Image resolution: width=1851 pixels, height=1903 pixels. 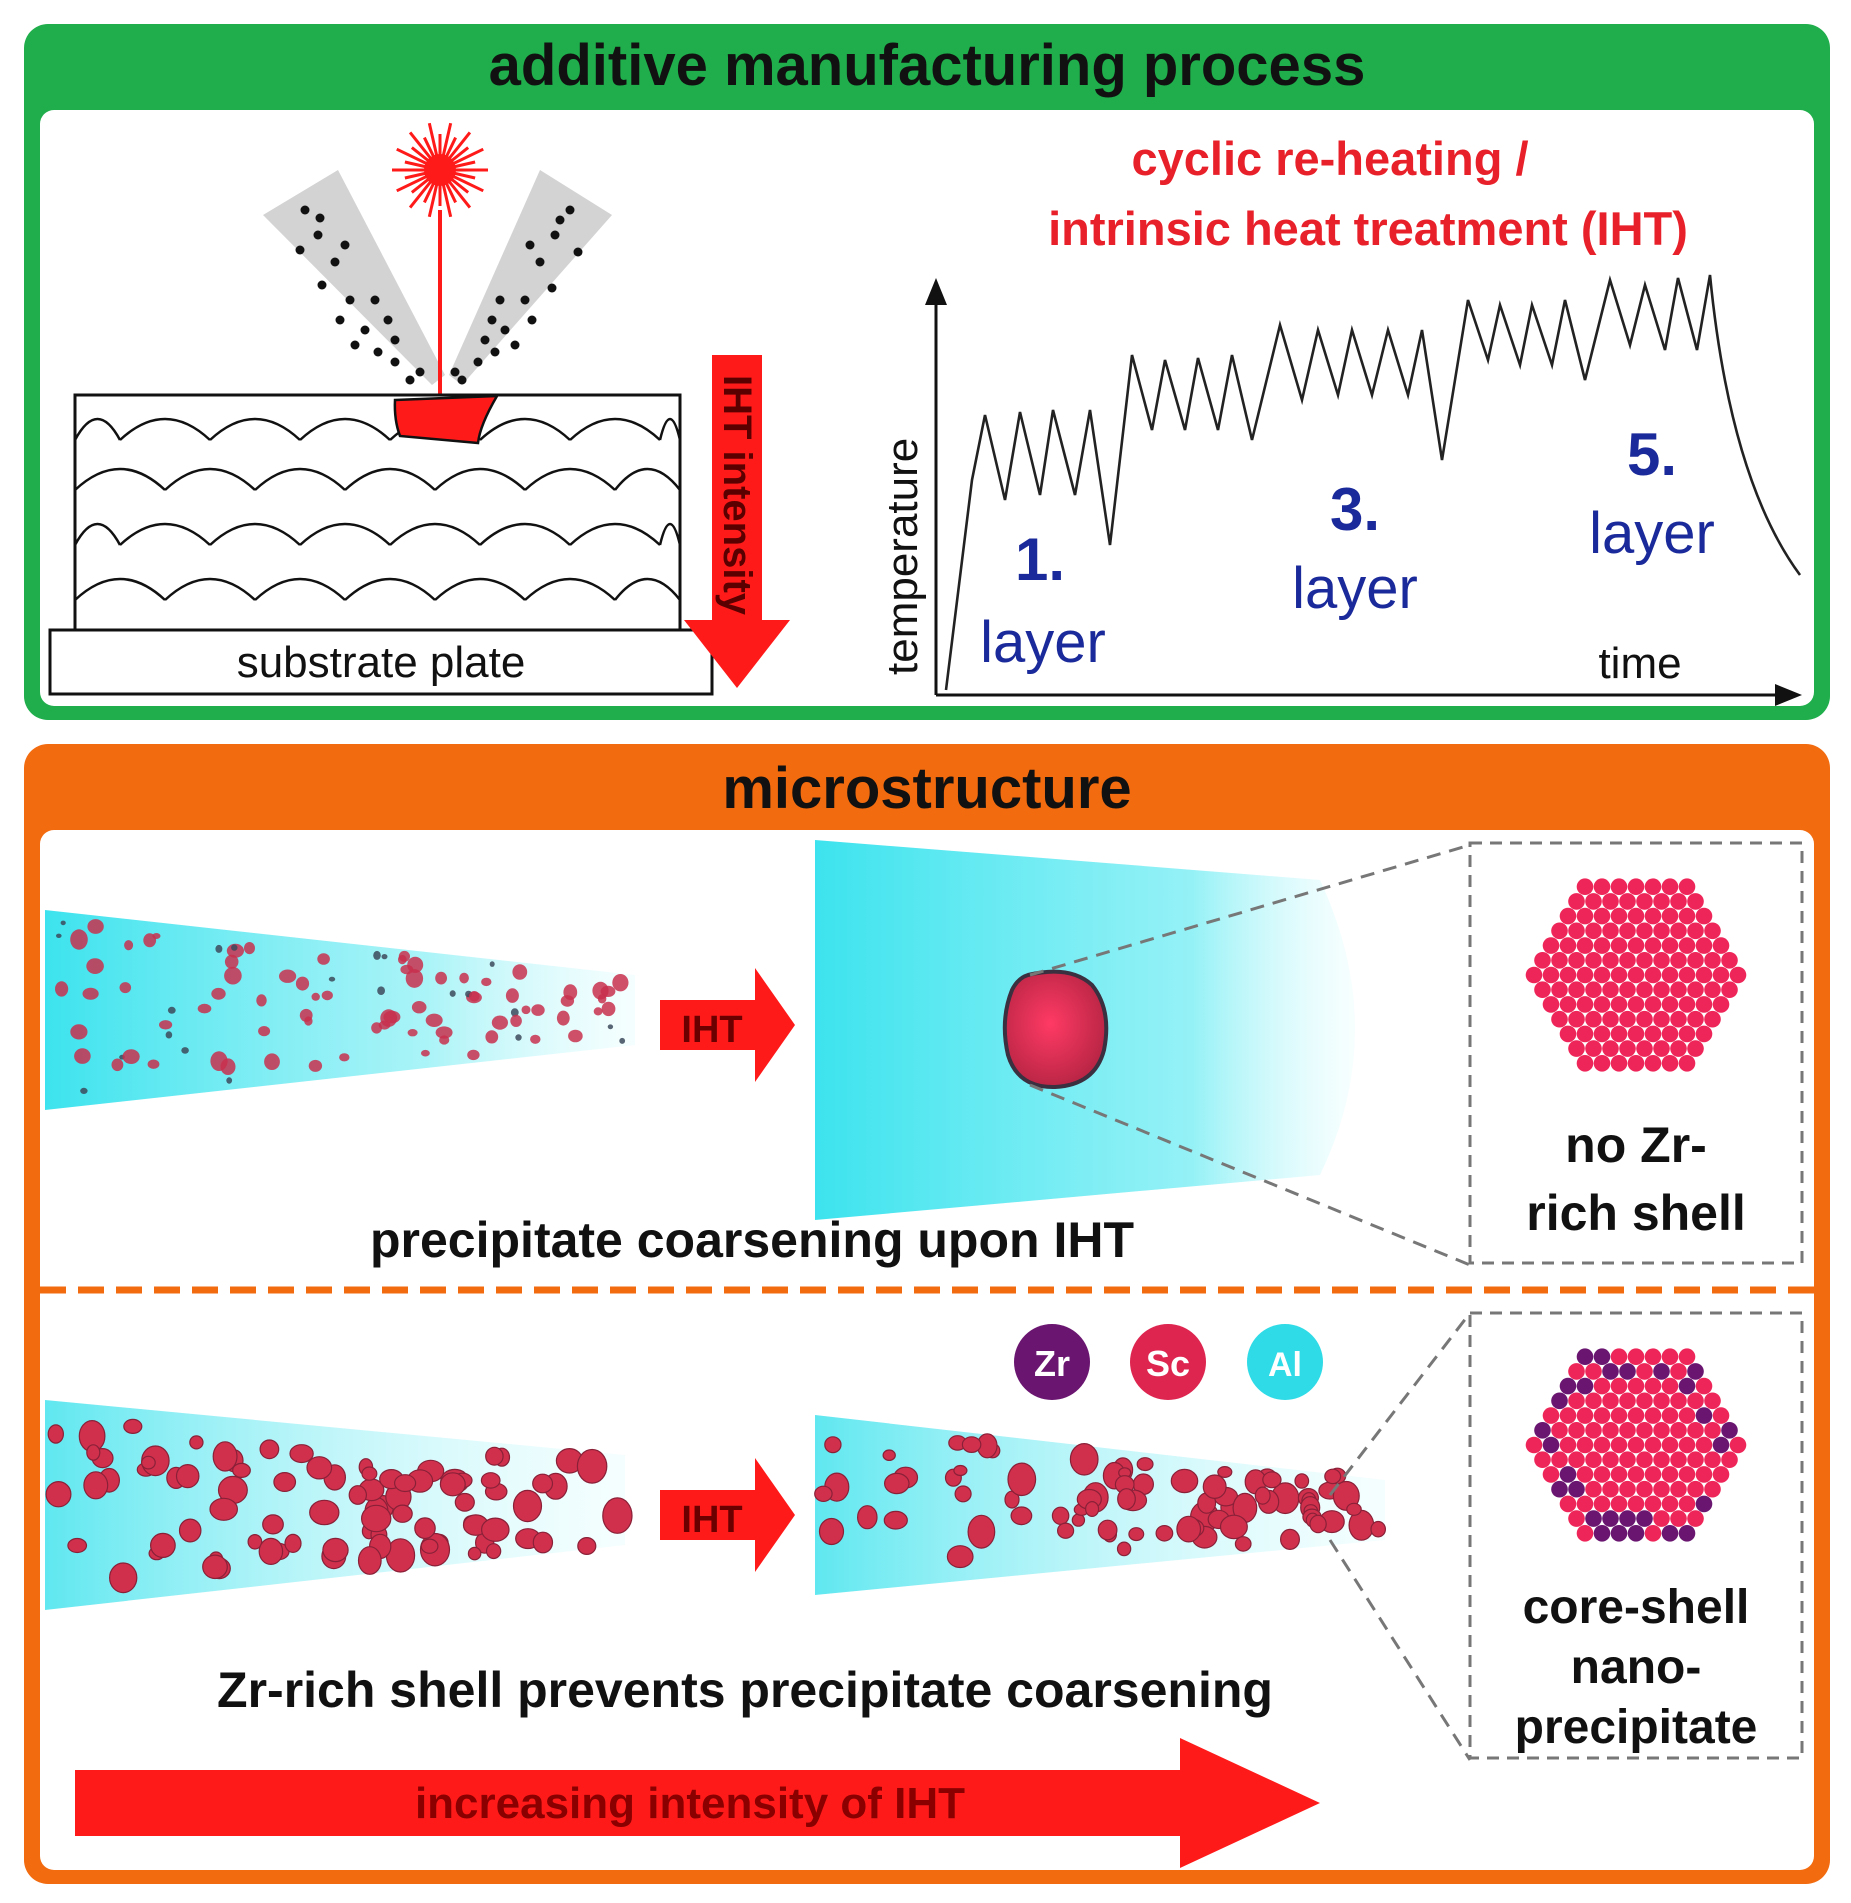 What do you see at coordinates (1285, 1365) in the screenshot?
I see `legend-al-label: Al` at bounding box center [1285, 1365].